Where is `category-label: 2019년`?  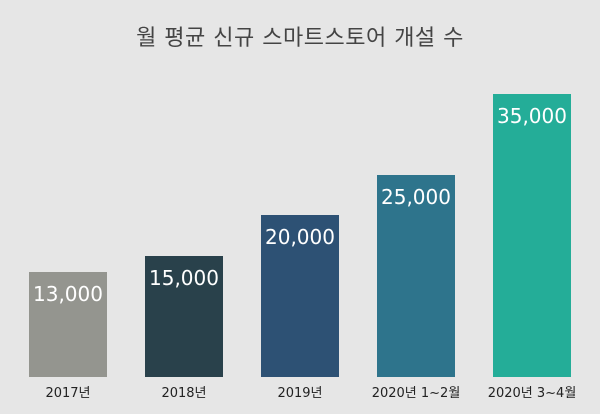
category-label: 2019년 is located at coordinates (300, 393).